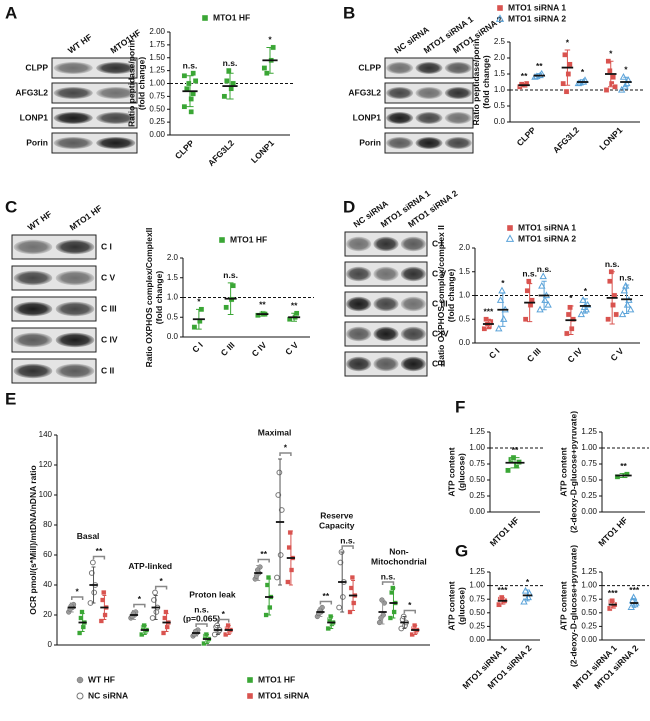 This screenshot has height=721, width=650. I want to click on group-label: Reserve, so click(336, 515).